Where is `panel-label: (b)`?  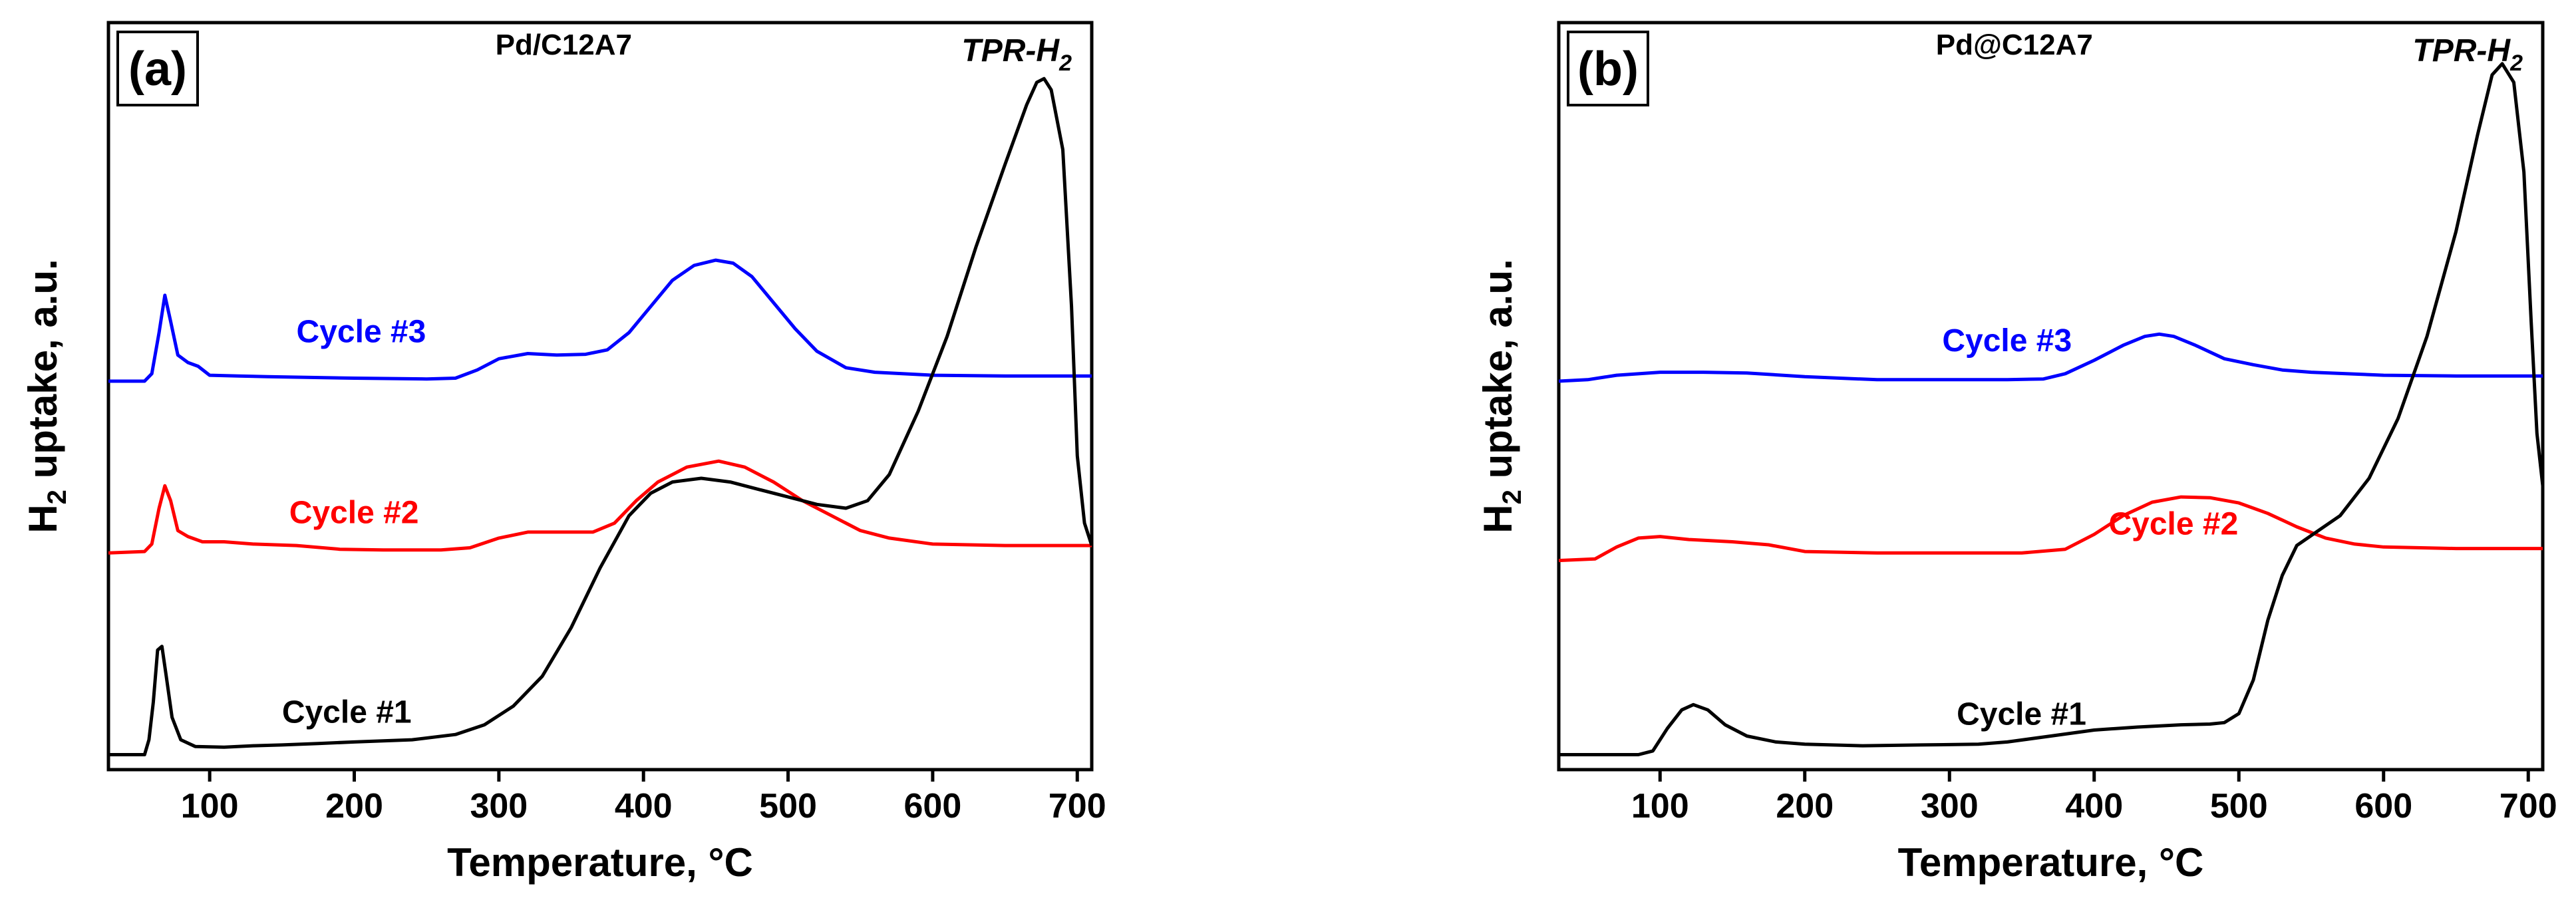 panel-label: (b) is located at coordinates (1608, 69).